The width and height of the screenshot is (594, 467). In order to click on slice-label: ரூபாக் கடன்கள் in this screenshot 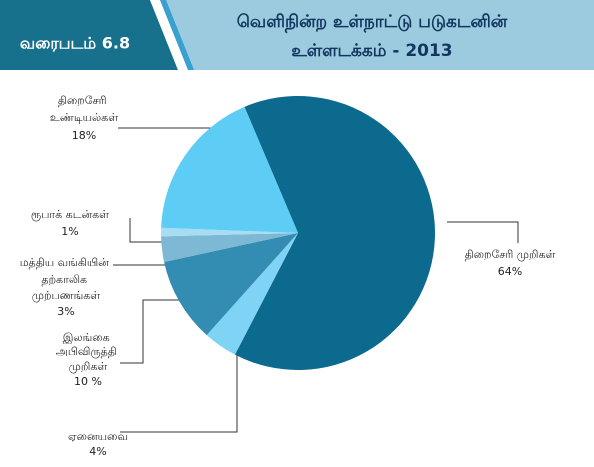, I will do `click(70, 214)`.